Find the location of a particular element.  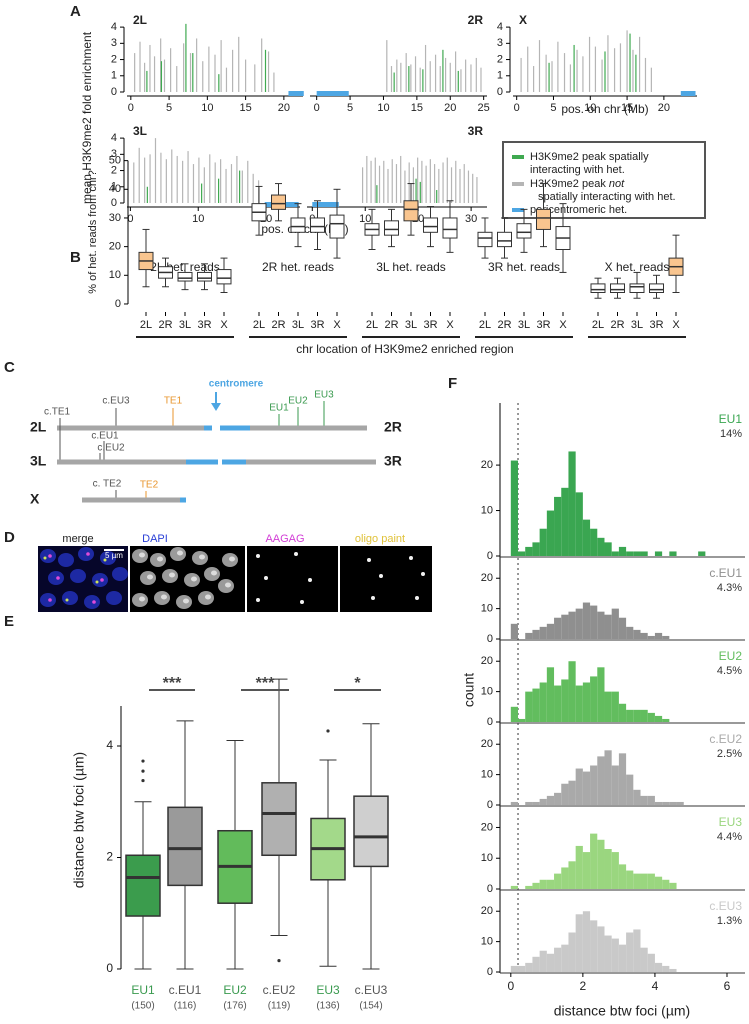

x-tick-label: 2L is located at coordinates (259, 325).